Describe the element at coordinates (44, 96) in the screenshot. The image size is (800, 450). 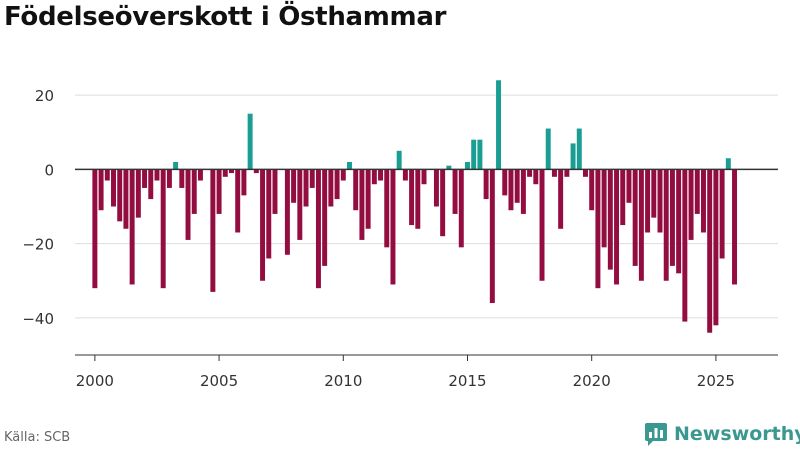
I see `y-tick-label: 20` at that location.